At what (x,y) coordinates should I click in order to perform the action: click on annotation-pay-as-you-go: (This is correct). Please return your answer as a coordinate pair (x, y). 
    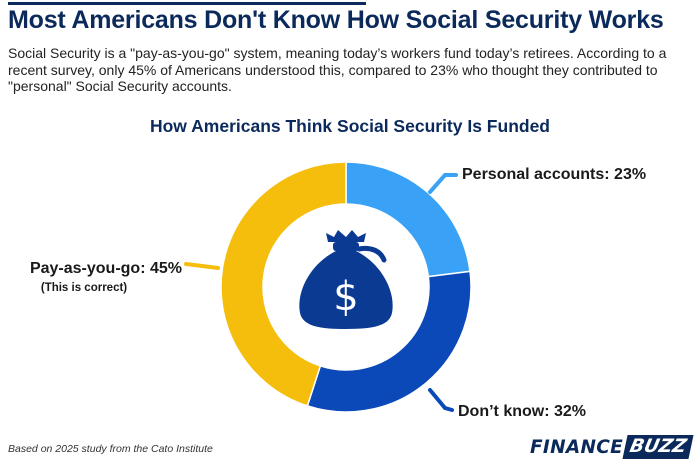
    Looking at the image, I should click on (84, 288).